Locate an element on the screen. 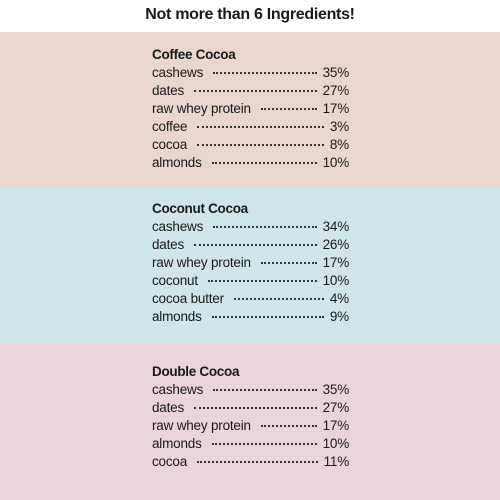  ingredient-percent: 8% is located at coordinates (339, 144).